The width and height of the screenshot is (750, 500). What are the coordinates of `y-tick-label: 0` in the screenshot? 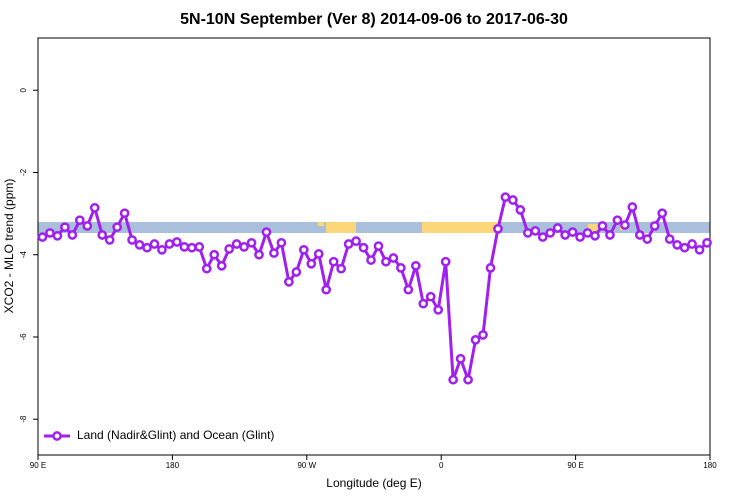 It's located at (23, 89).